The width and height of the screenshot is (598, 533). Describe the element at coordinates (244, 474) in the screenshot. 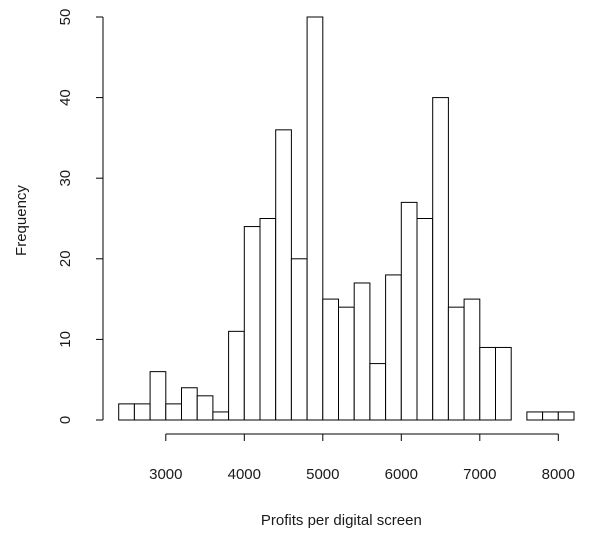

I see `x-tick-label: 4000` at that location.